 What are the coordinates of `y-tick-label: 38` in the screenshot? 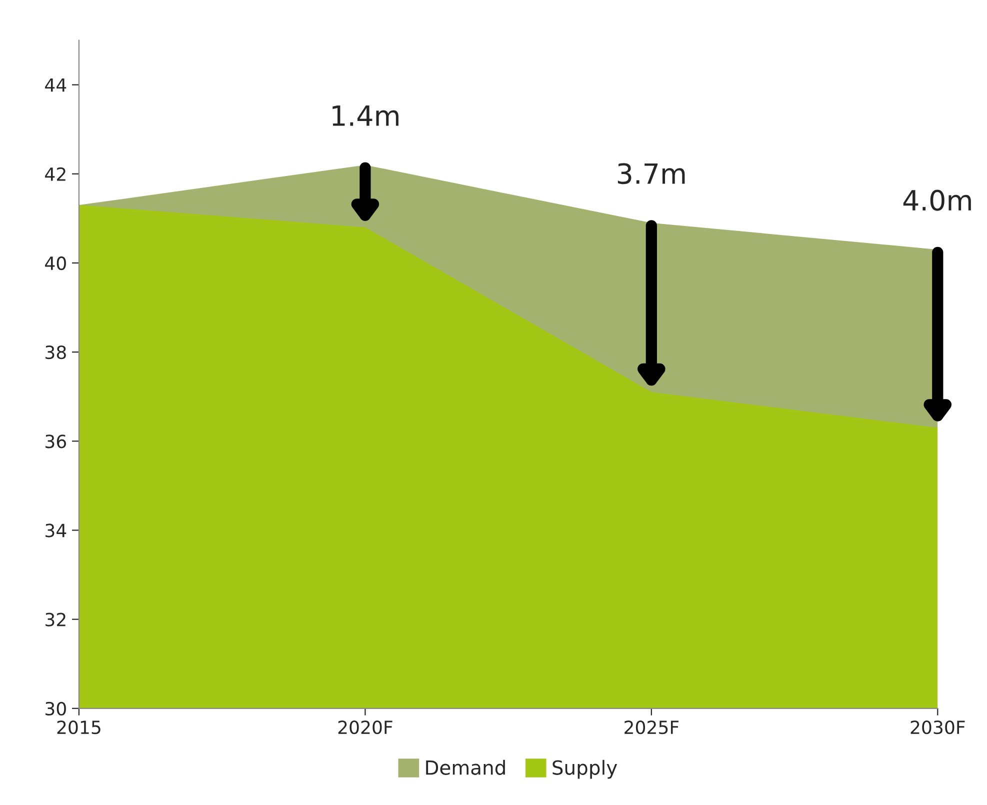 It's located at (56, 353).